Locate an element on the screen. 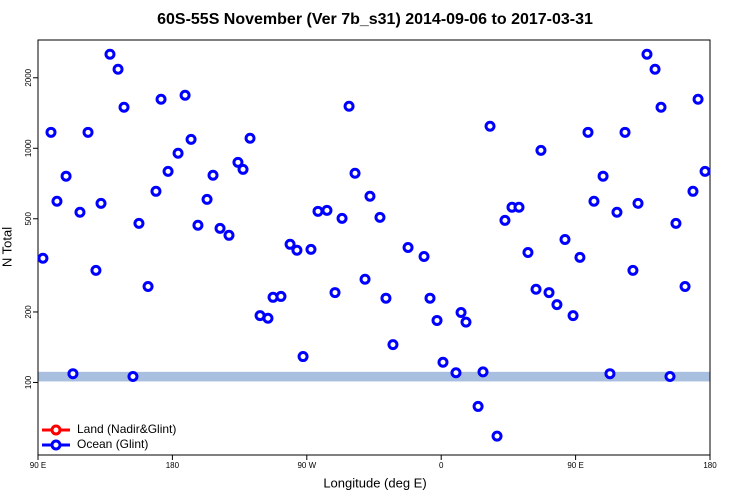 This screenshot has width=750, height=500. reference-band is located at coordinates (374, 376).